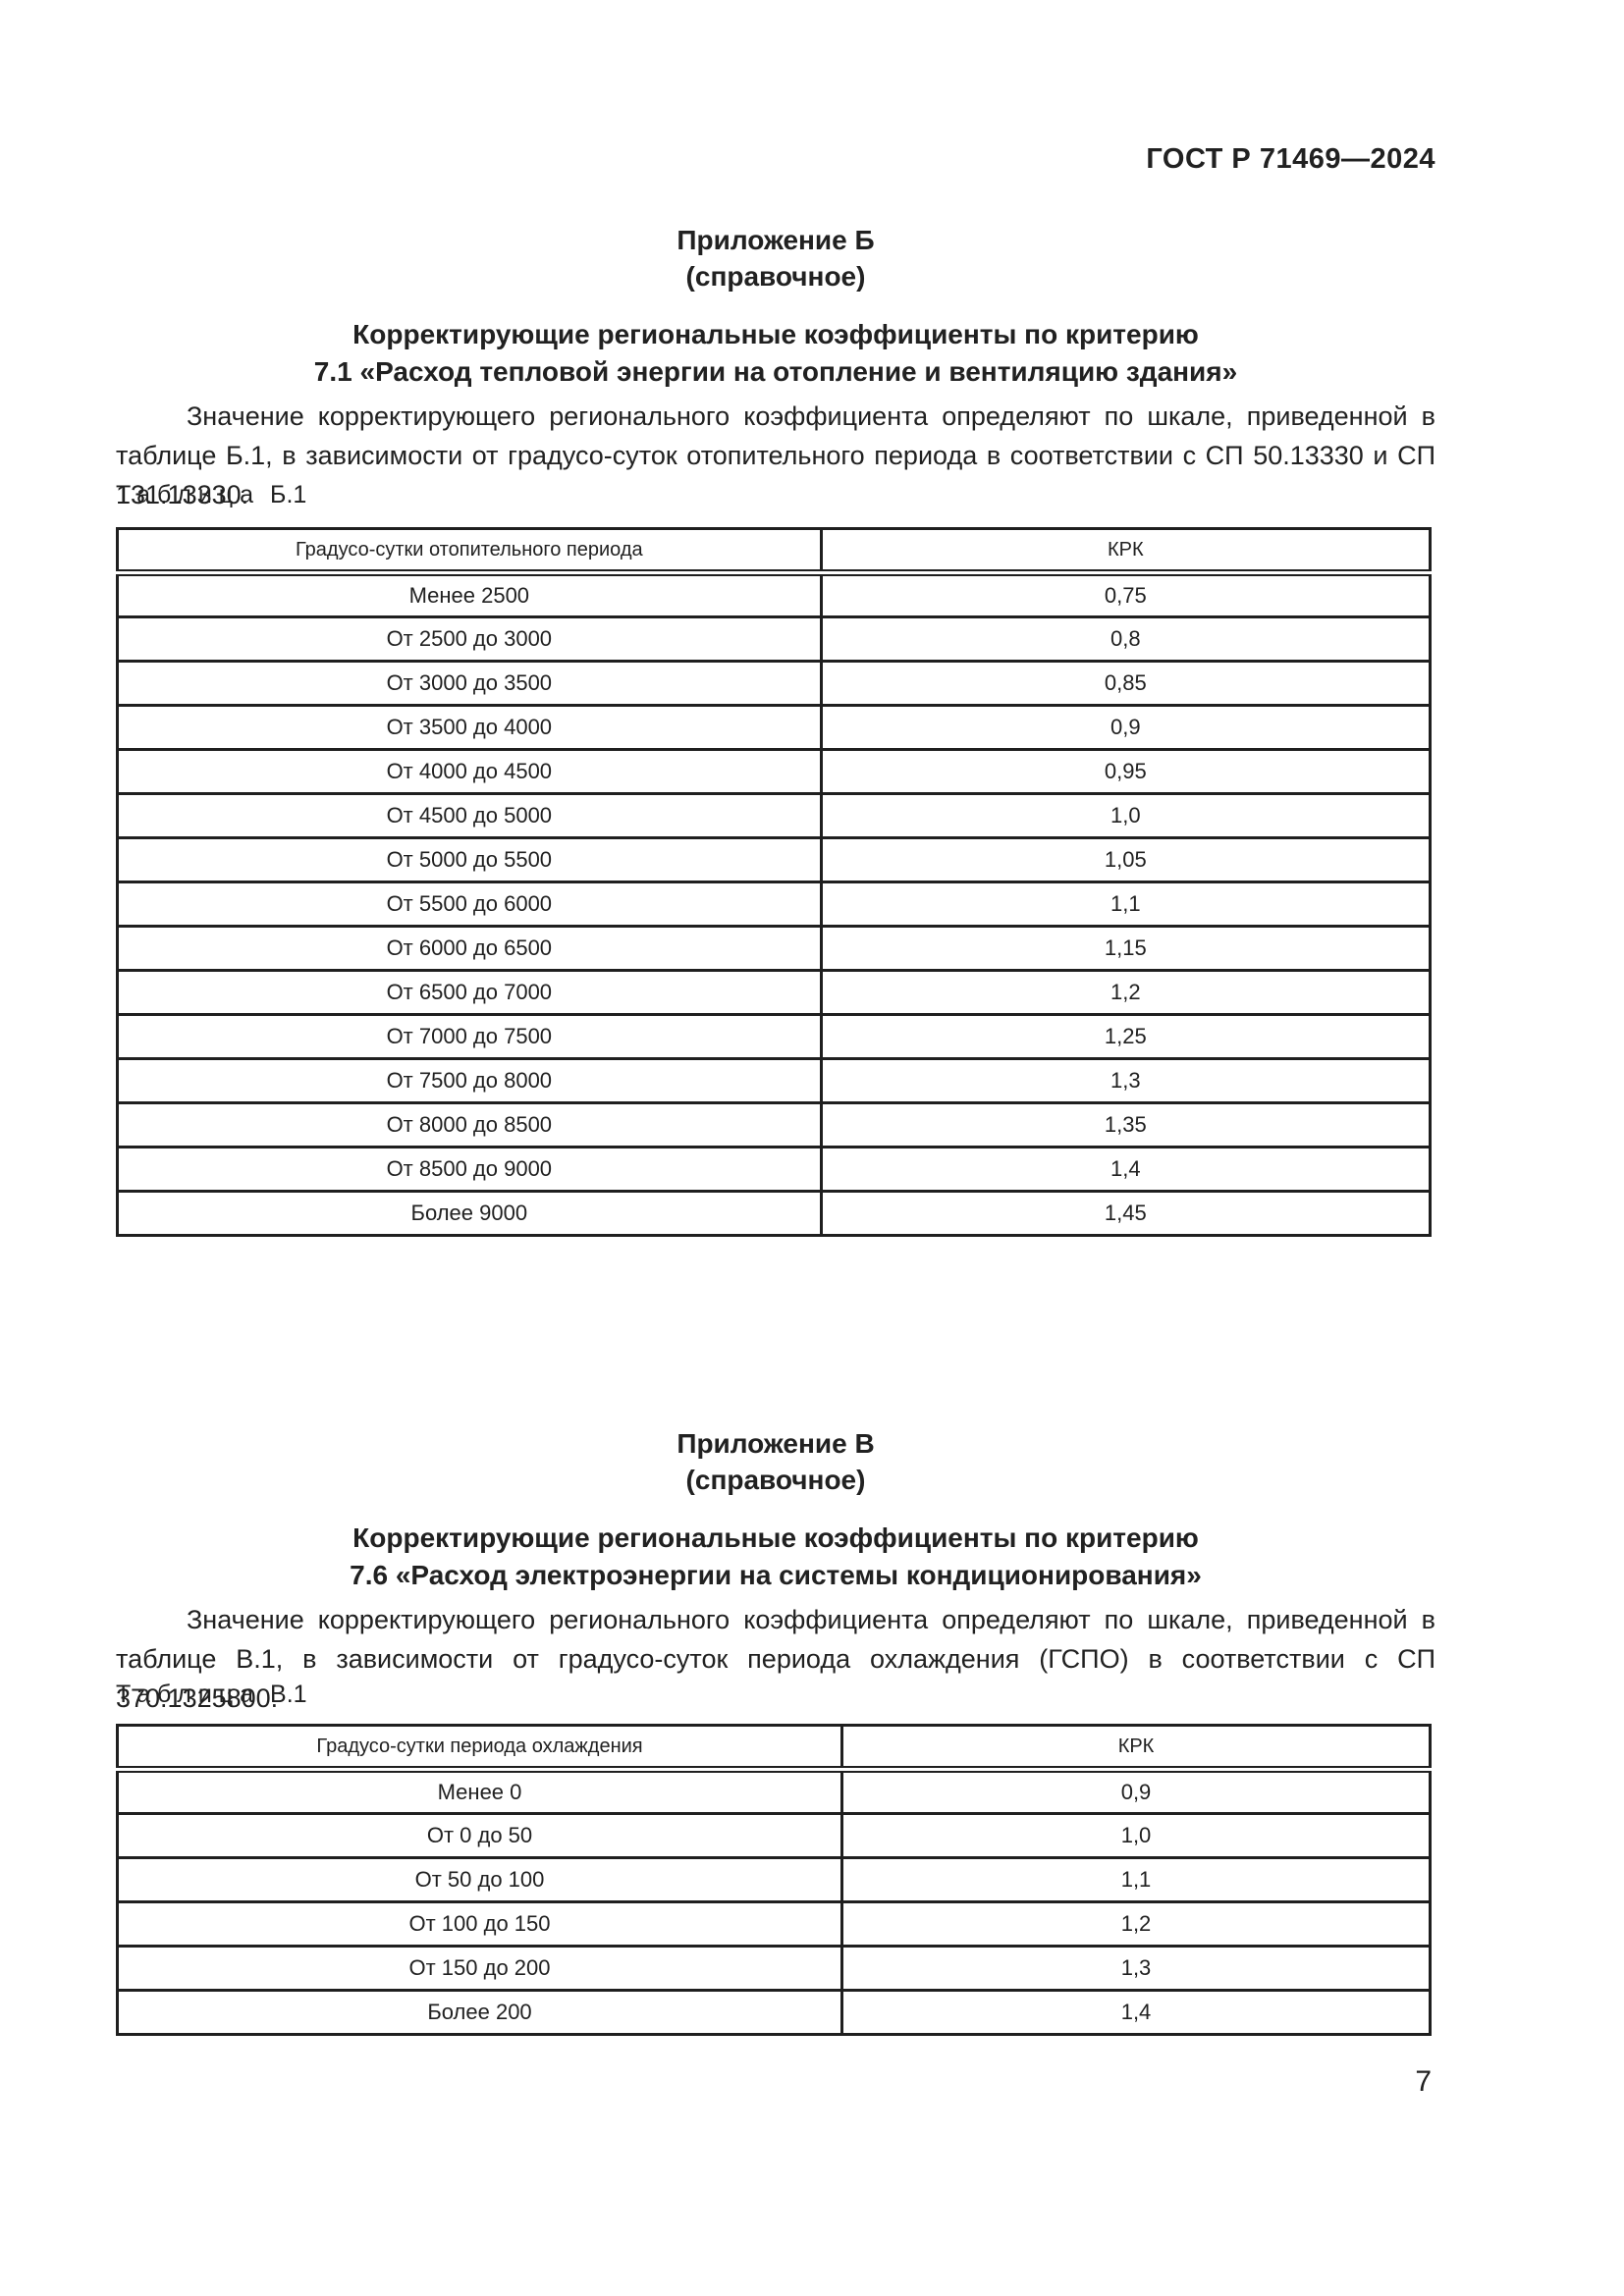 Image resolution: width=1624 pixels, height=2296 pixels. Describe the element at coordinates (479, 1836) in the screenshot. I see `range-cell: От 0 до 50` at that location.